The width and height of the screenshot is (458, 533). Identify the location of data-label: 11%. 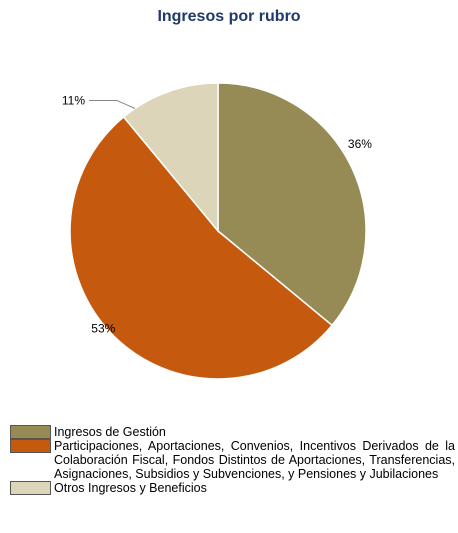
(73, 101).